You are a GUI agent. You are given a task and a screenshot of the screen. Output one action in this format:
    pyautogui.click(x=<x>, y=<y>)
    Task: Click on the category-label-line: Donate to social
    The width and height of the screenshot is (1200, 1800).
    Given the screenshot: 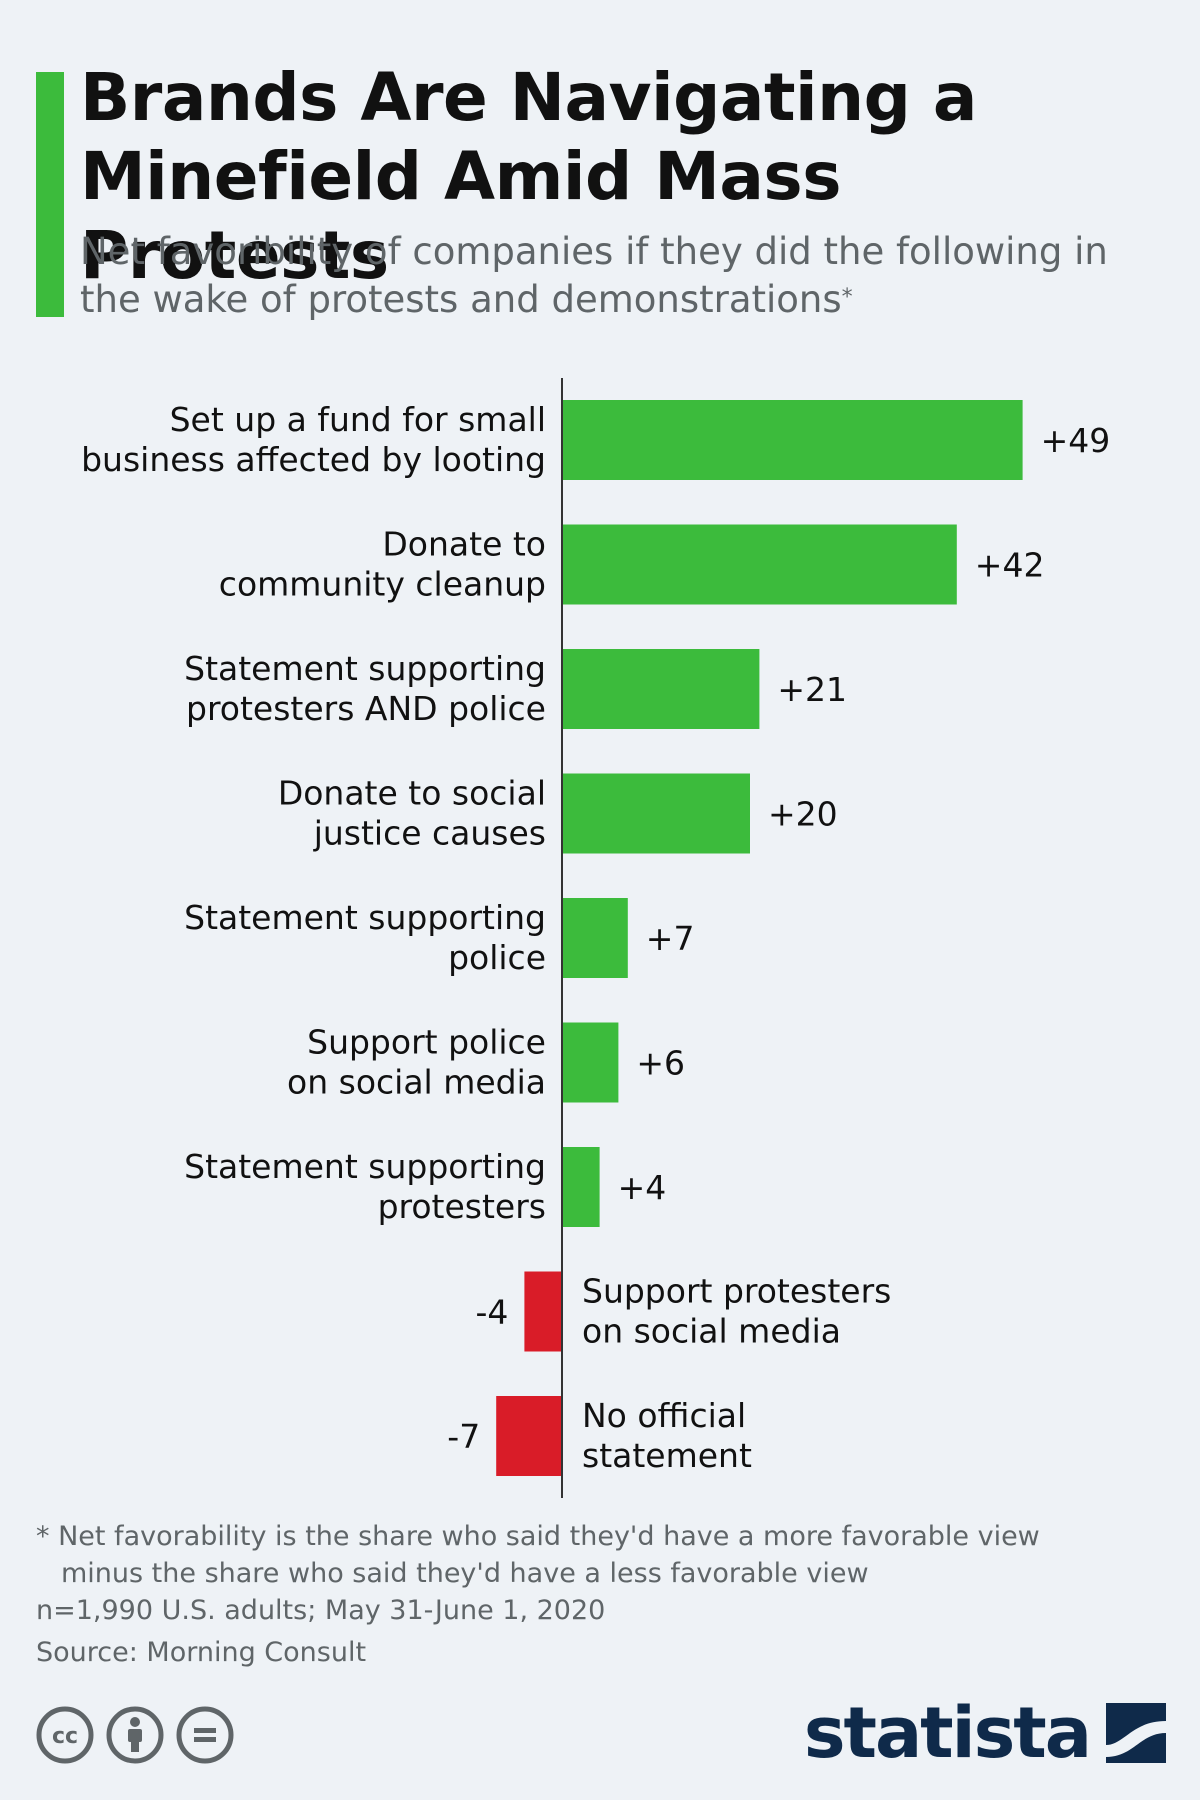 What is the action you would take?
    pyautogui.click(x=412, y=793)
    